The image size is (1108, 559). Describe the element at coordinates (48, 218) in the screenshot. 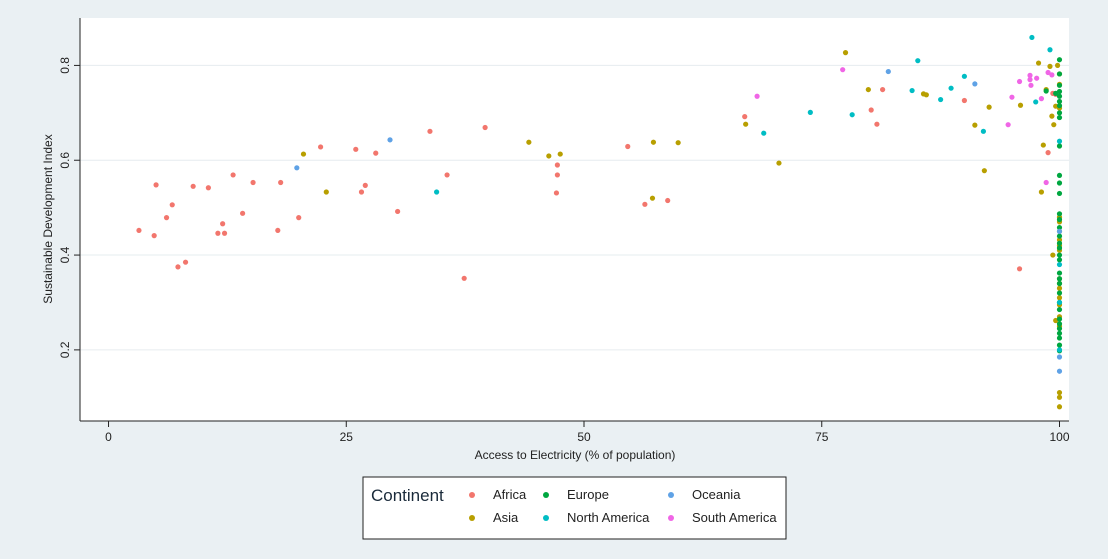

I see `y-axis-title: Sustainable Development Index` at that location.